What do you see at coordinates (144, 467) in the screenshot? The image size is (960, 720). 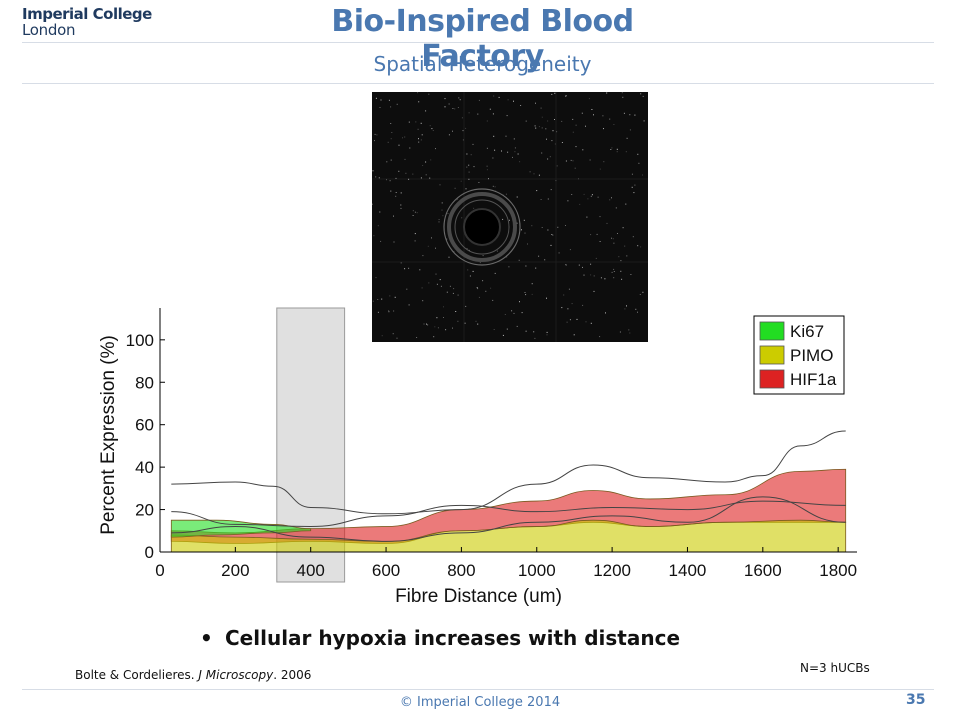 I see `y-tick-label: 40` at bounding box center [144, 467].